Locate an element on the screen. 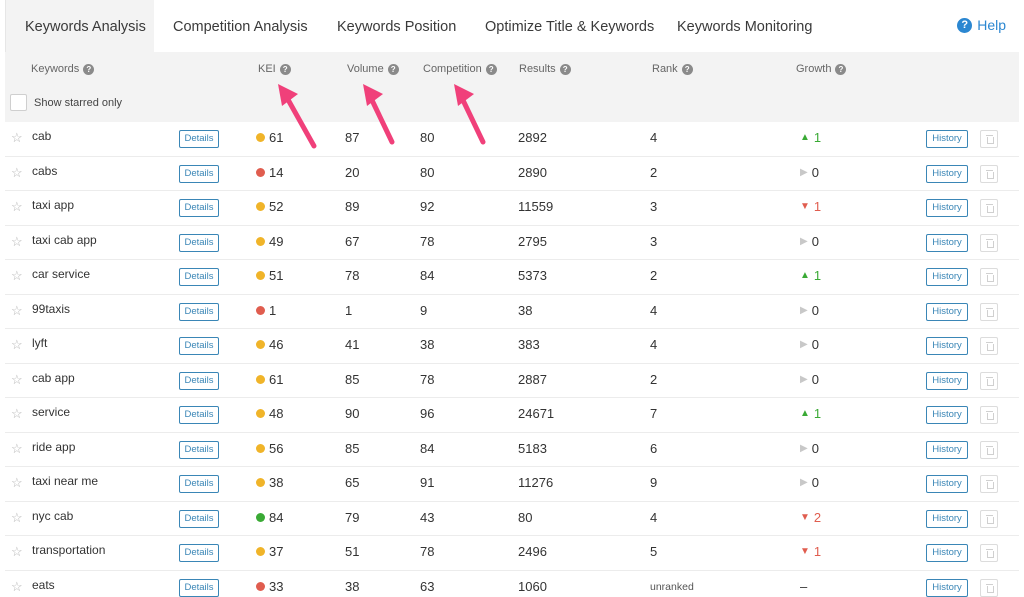 Image resolution: width=1024 pixels, height=597 pixels. column-header-volume: Volume ? is located at coordinates (373, 69).